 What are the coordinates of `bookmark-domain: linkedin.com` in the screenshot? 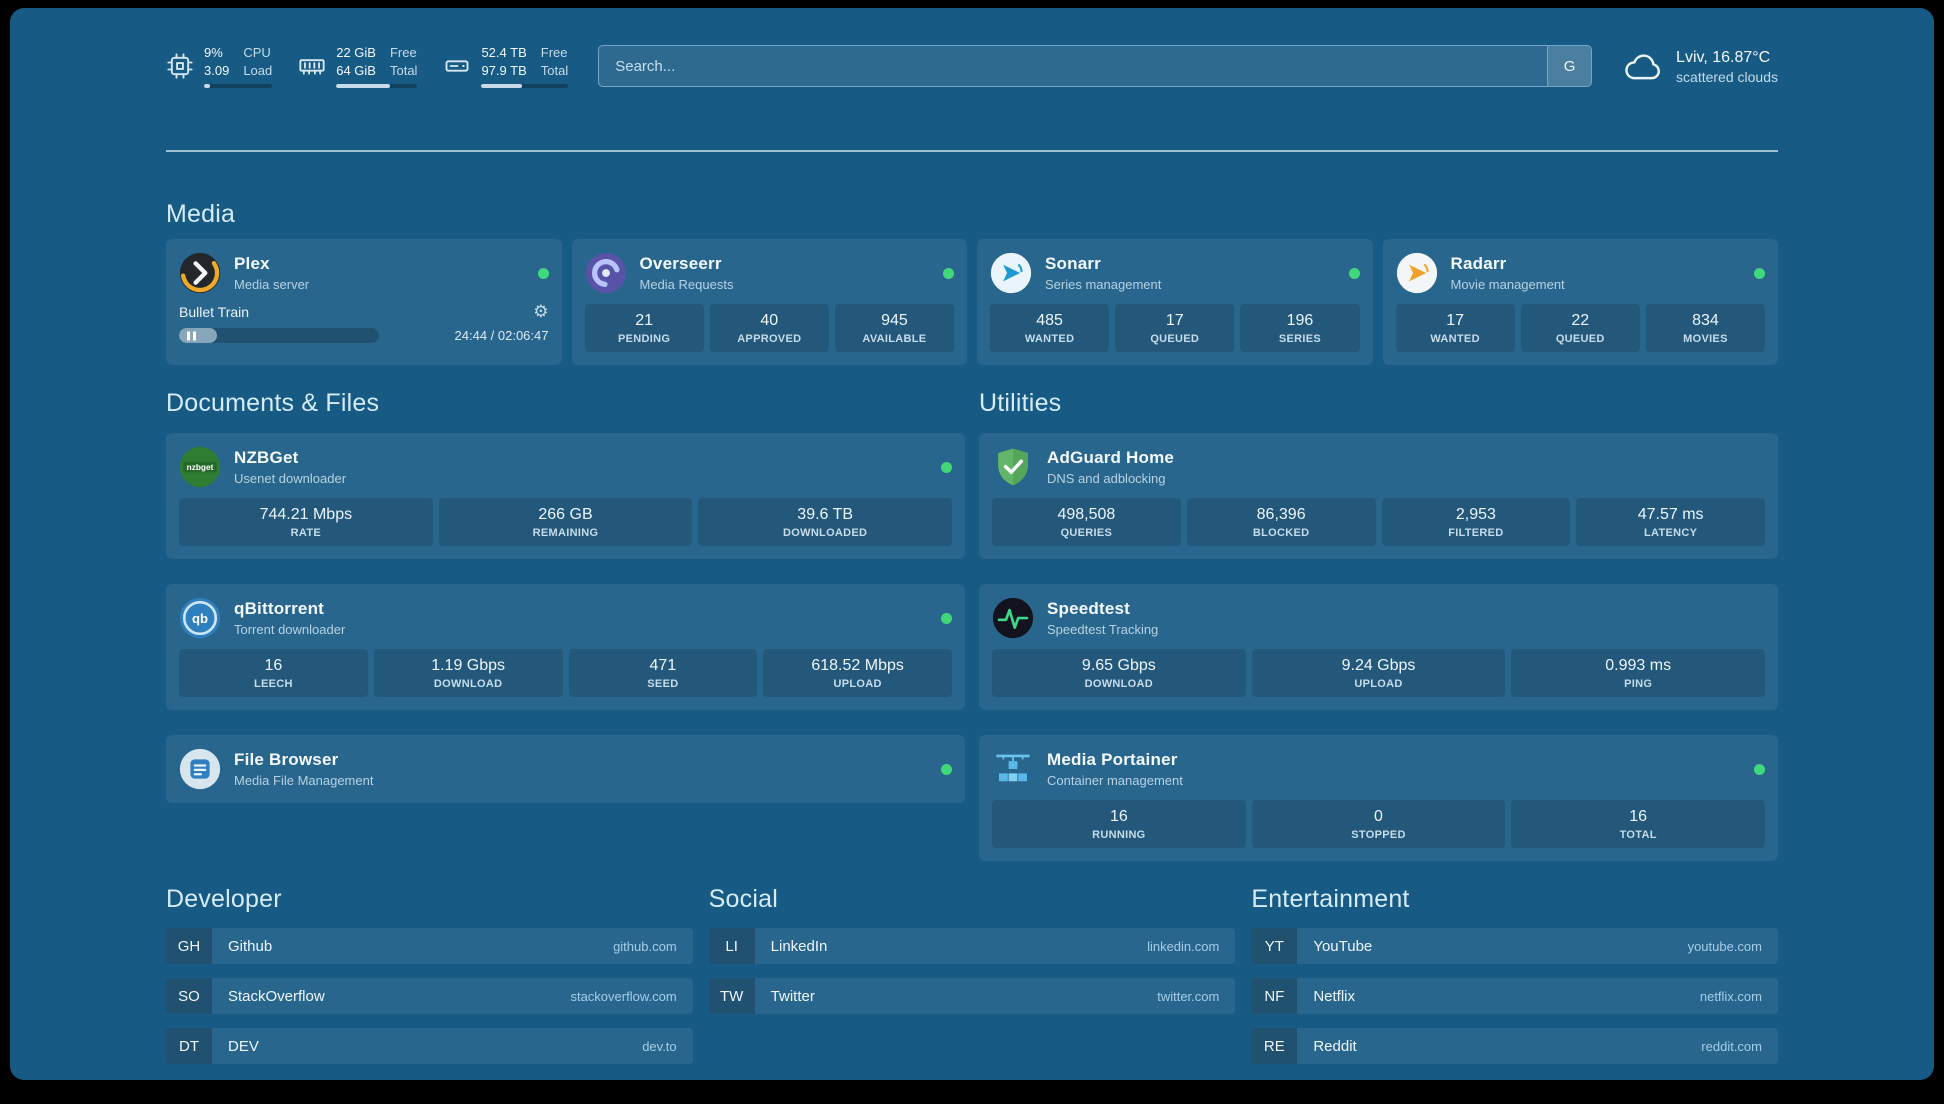 It's located at (1183, 946).